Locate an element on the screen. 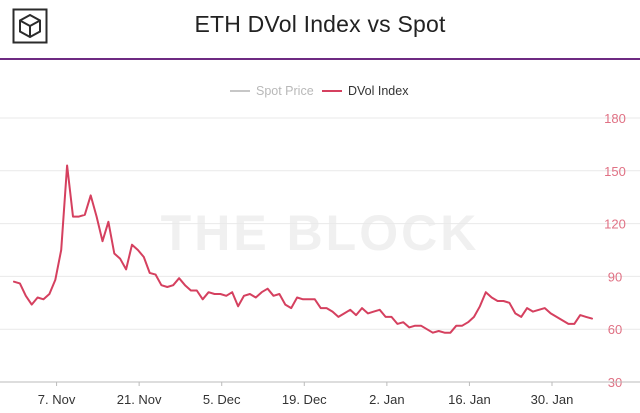 The image size is (640, 413). y-tick-label: 90 is located at coordinates (615, 276).